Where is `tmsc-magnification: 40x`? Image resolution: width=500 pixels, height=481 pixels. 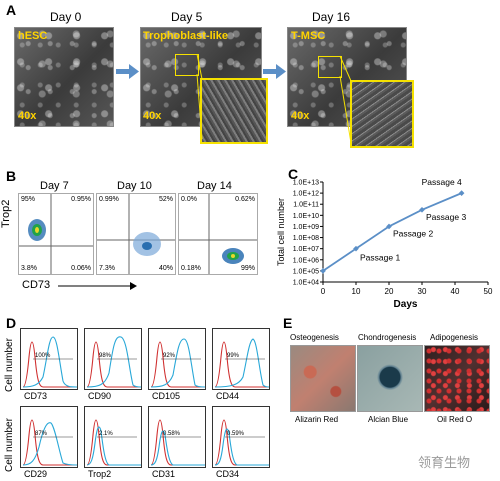
tmsc-magnification: 40x is located at coordinates (300, 116).